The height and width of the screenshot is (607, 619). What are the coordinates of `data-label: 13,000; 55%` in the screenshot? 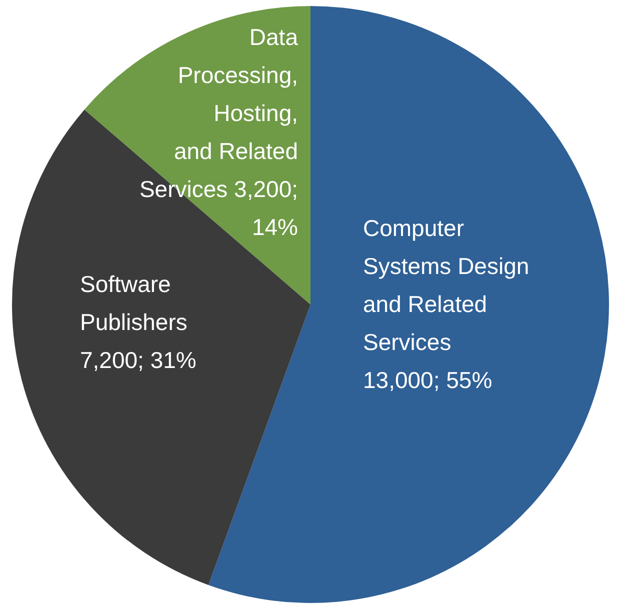 It's located at (427, 380).